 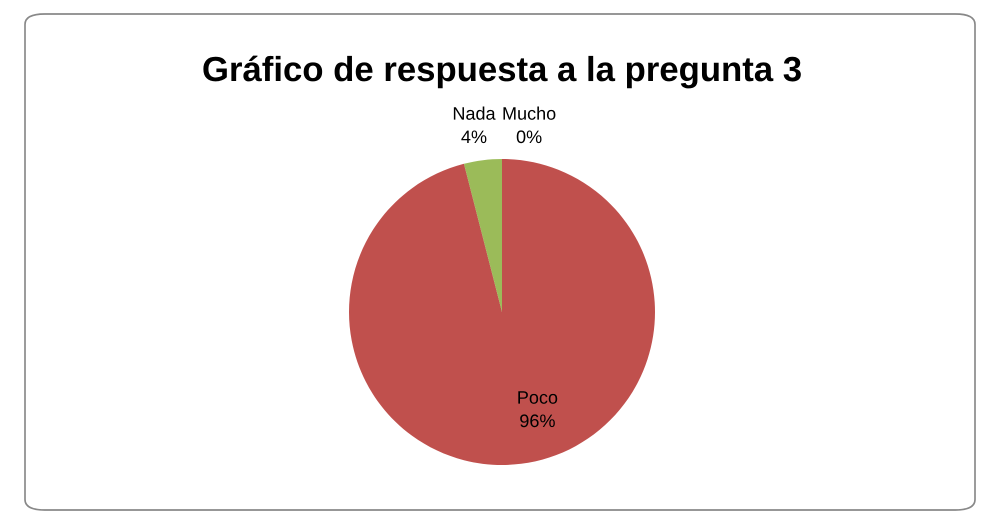 What do you see at coordinates (475, 113) in the screenshot?
I see `slice-label: Nada` at bounding box center [475, 113].